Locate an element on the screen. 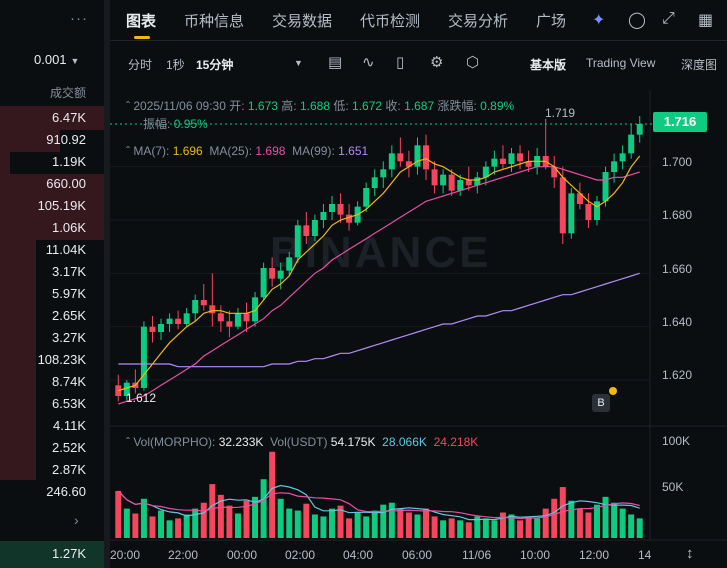 The width and height of the screenshot is (727, 568). scale-reset-icon: ↕ is located at coordinates (690, 553).